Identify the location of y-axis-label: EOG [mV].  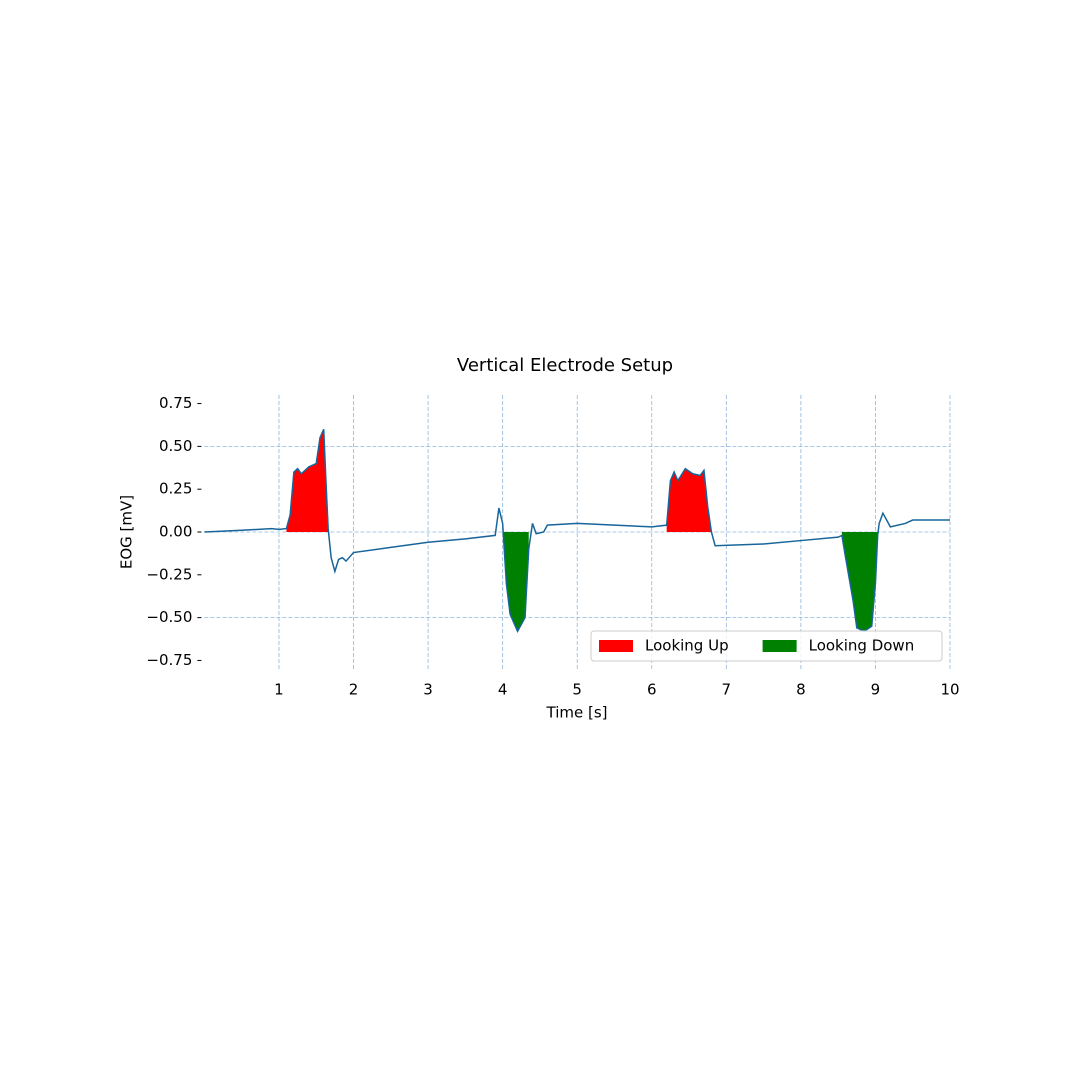
(127, 532).